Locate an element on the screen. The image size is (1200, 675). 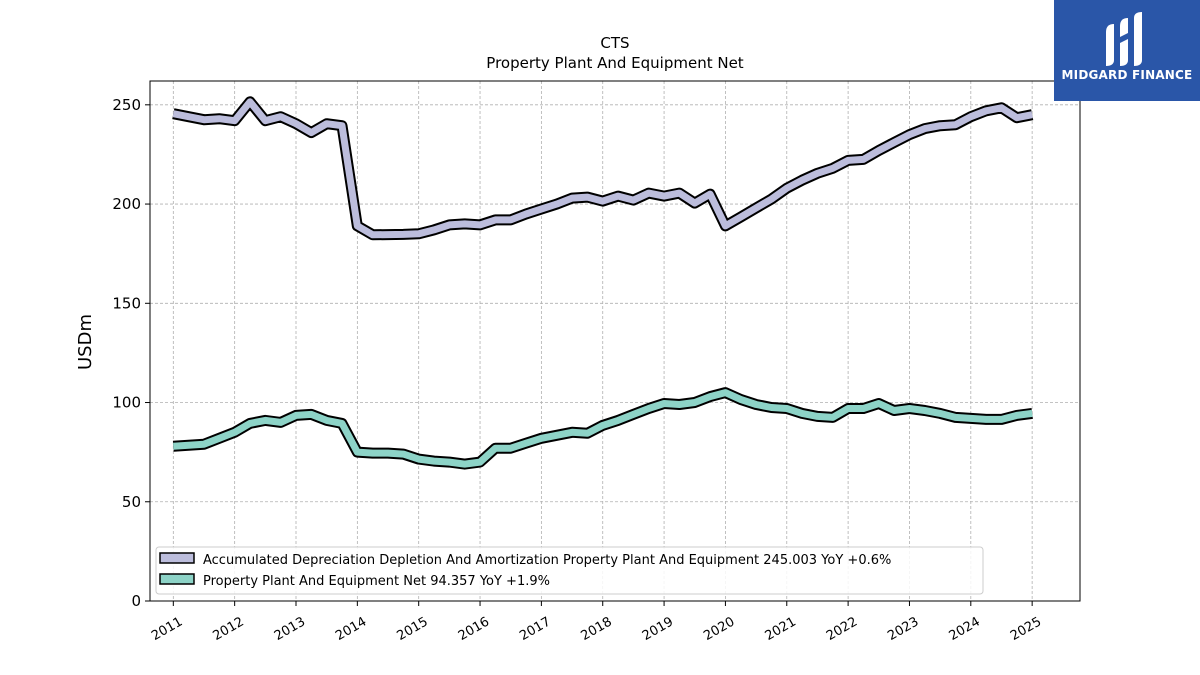
series-ppe is located at coordinates (602, 428).